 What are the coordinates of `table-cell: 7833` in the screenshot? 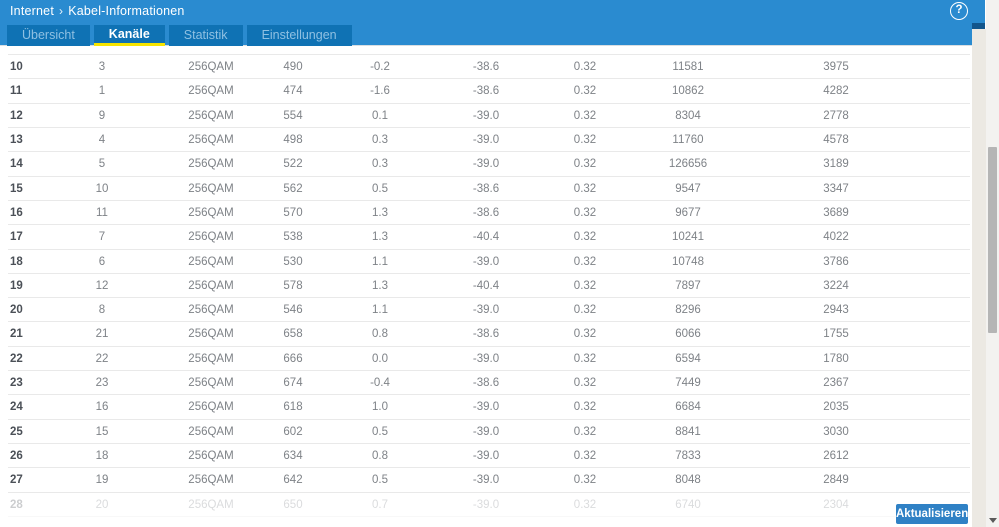 It's located at (688, 456).